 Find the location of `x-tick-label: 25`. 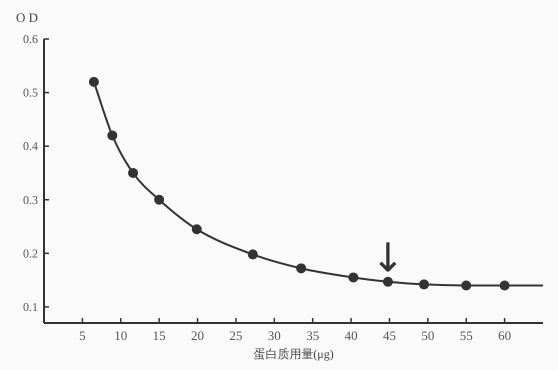

x-tick-label: 25 is located at coordinates (235, 335).